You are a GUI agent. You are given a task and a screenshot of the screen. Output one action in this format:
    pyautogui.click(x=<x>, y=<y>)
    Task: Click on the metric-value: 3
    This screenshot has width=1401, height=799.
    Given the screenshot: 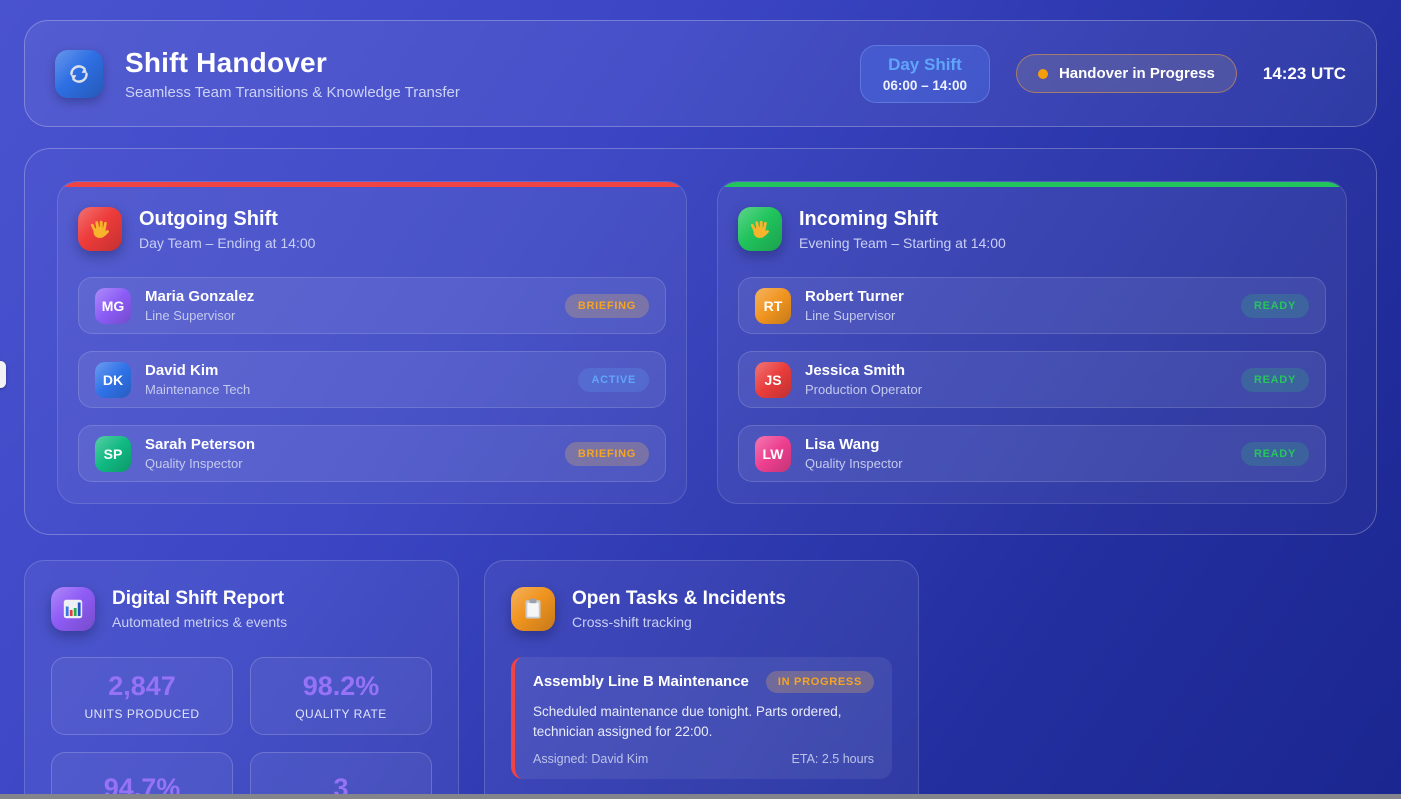 What is the action you would take?
    pyautogui.click(x=341, y=786)
    